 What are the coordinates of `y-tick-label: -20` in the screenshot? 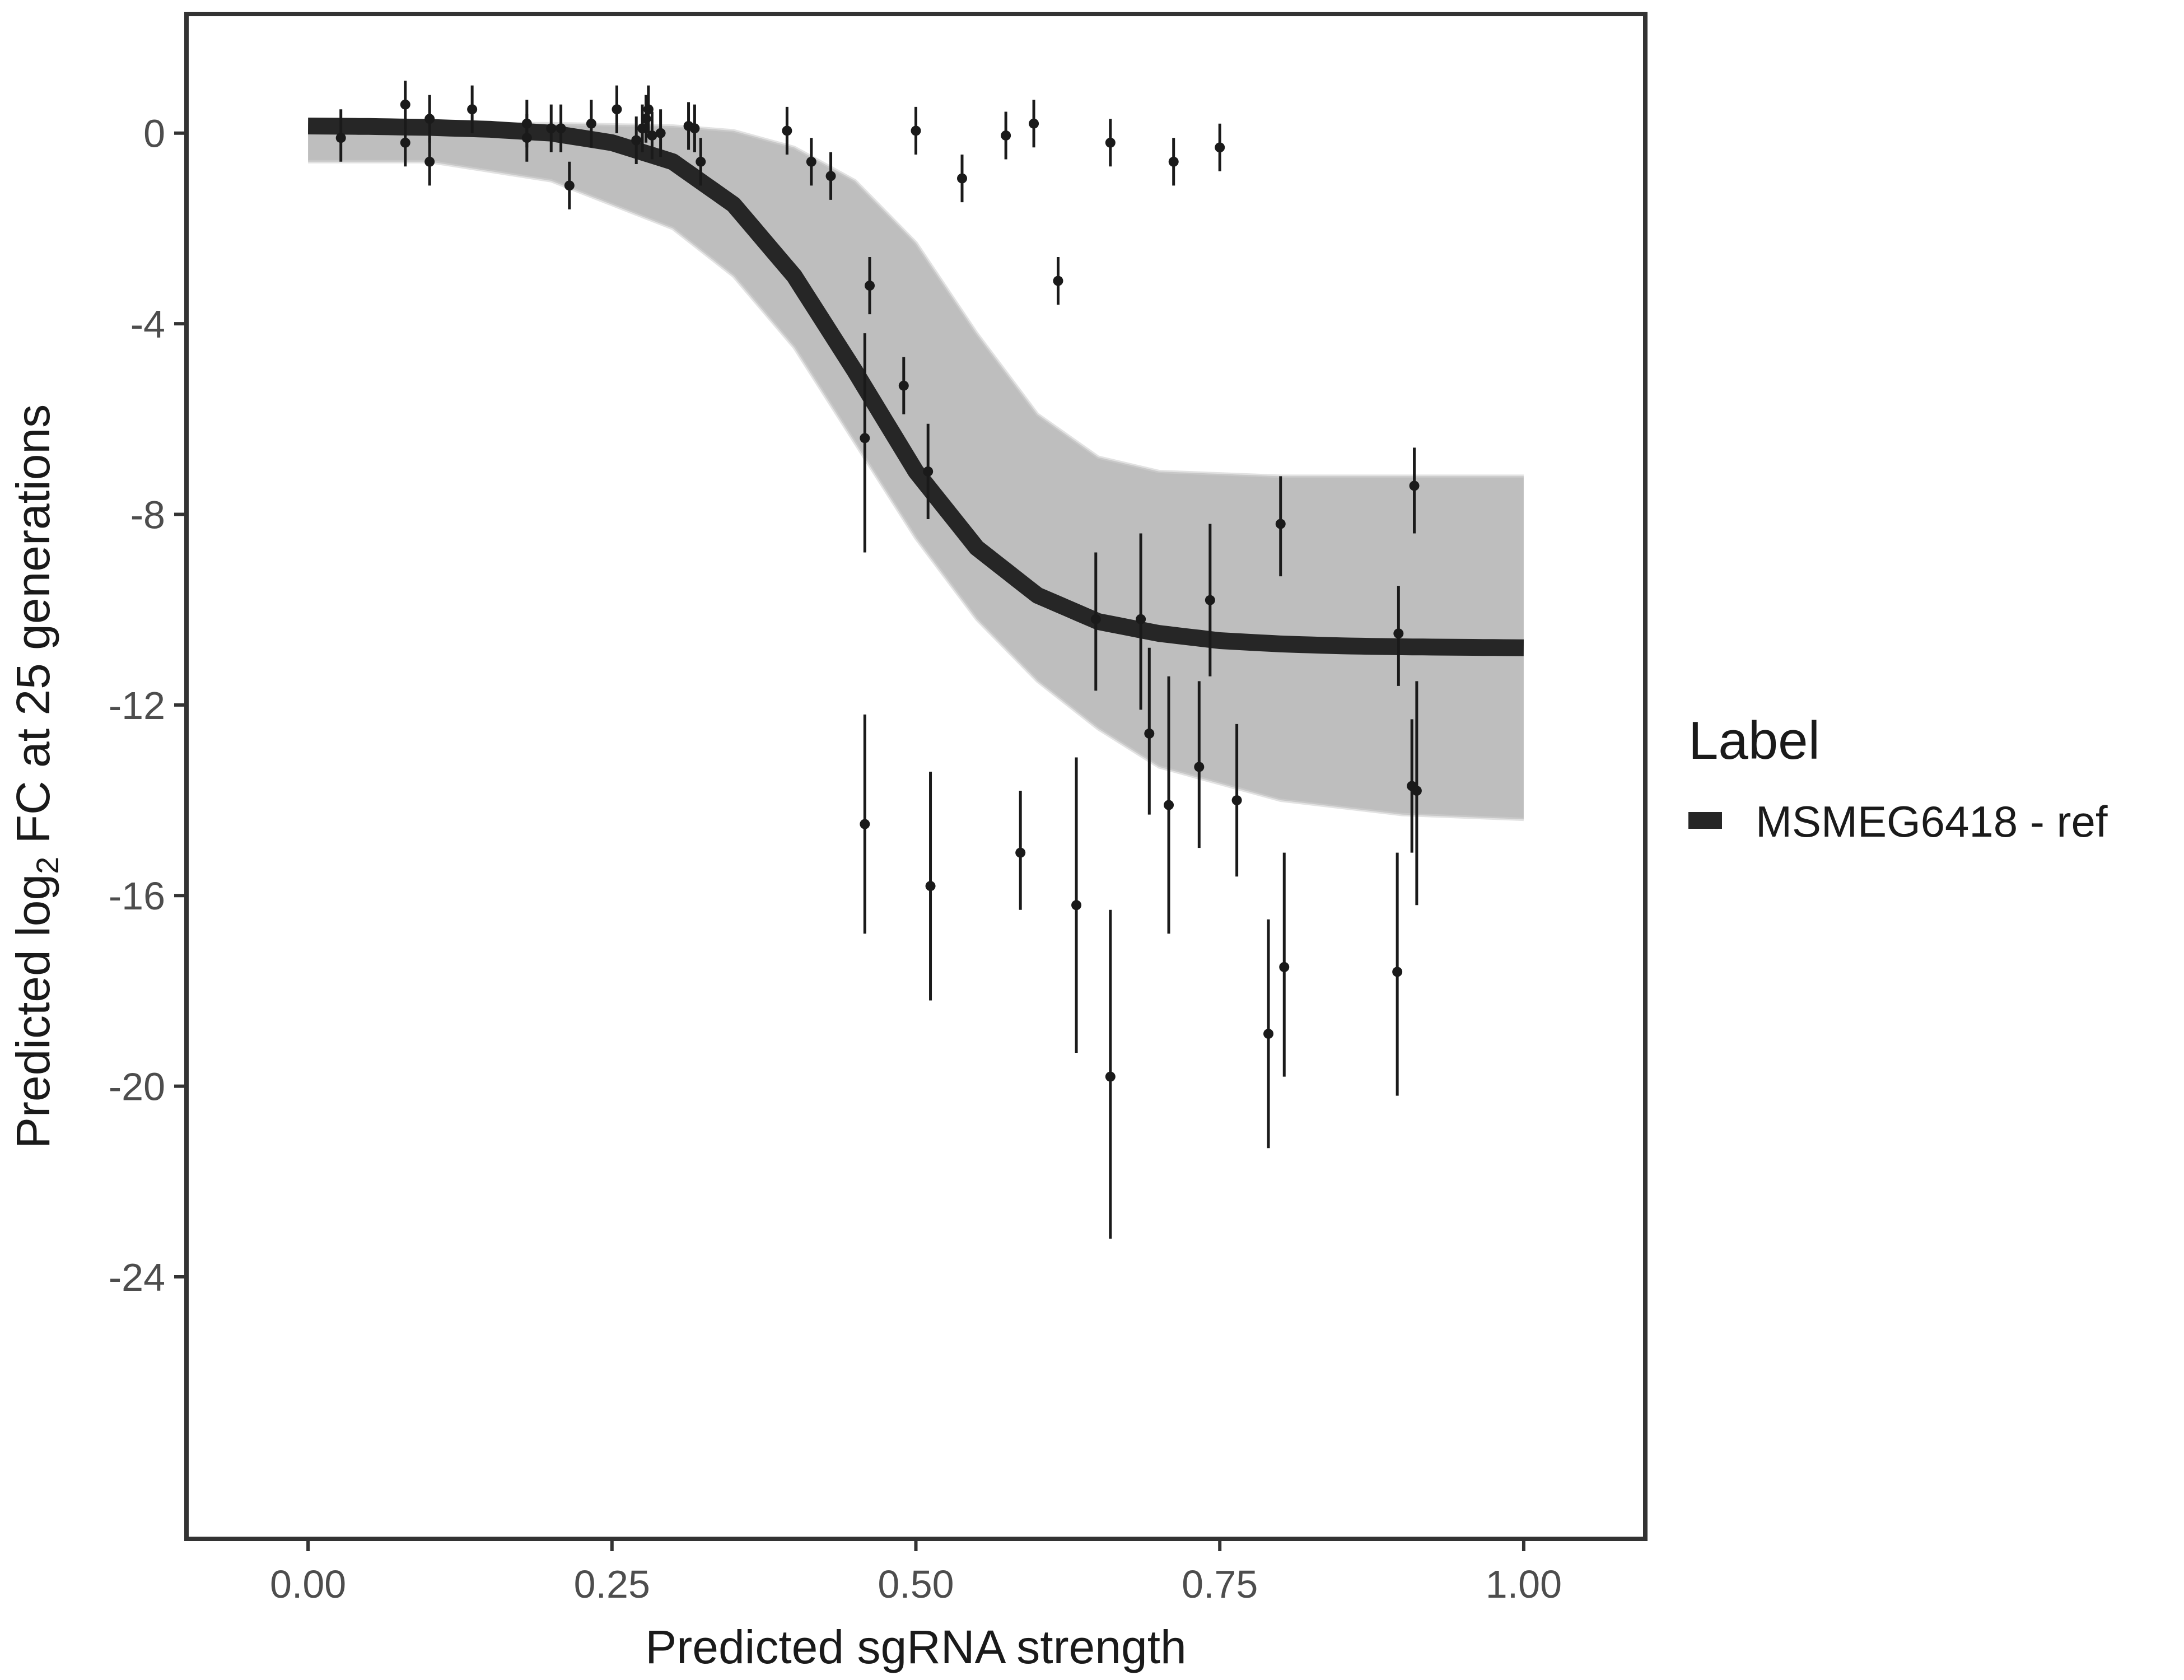 It's located at (137, 1087).